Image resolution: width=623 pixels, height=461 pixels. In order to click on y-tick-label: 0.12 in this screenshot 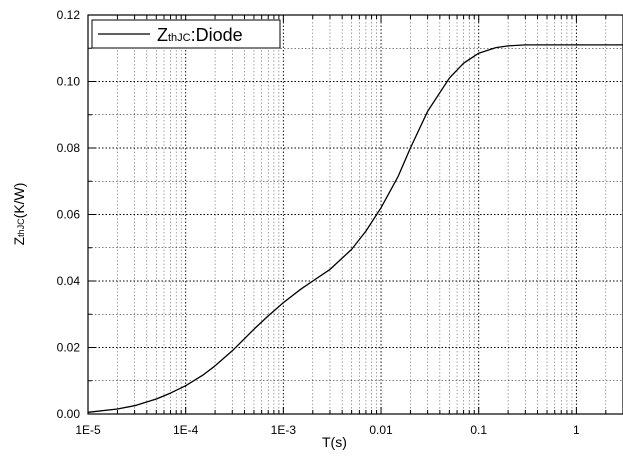, I will do `click(69, 15)`.